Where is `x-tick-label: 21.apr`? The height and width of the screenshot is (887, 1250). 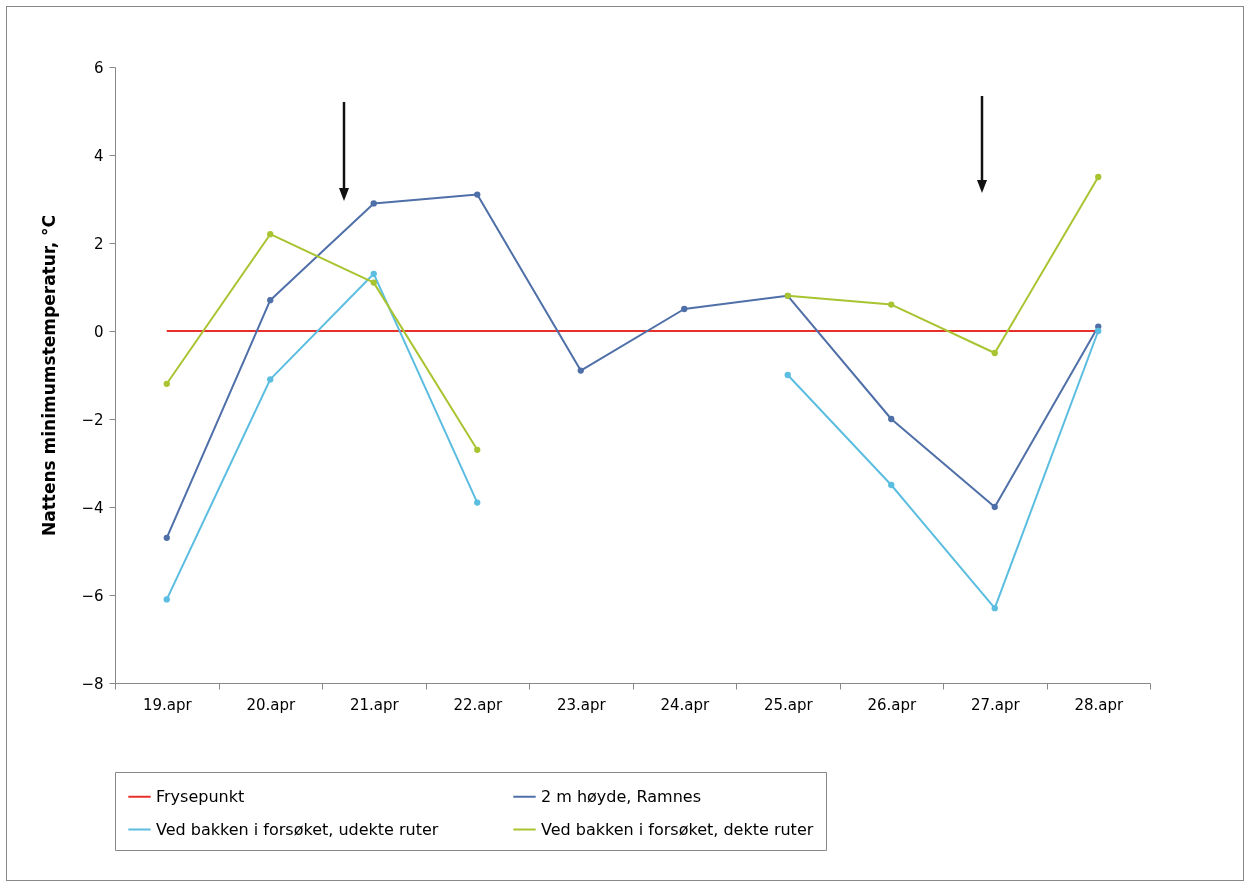 x-tick-label: 21.apr is located at coordinates (374, 704).